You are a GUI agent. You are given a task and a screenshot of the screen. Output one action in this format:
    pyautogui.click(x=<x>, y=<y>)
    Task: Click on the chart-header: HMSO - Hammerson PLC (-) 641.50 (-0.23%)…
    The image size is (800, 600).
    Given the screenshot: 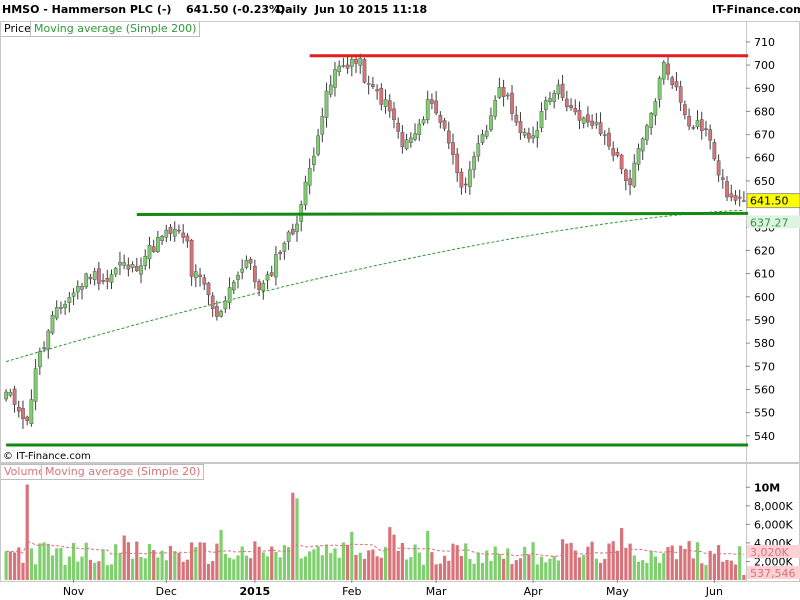 What is the action you would take?
    pyautogui.click(x=400, y=11)
    